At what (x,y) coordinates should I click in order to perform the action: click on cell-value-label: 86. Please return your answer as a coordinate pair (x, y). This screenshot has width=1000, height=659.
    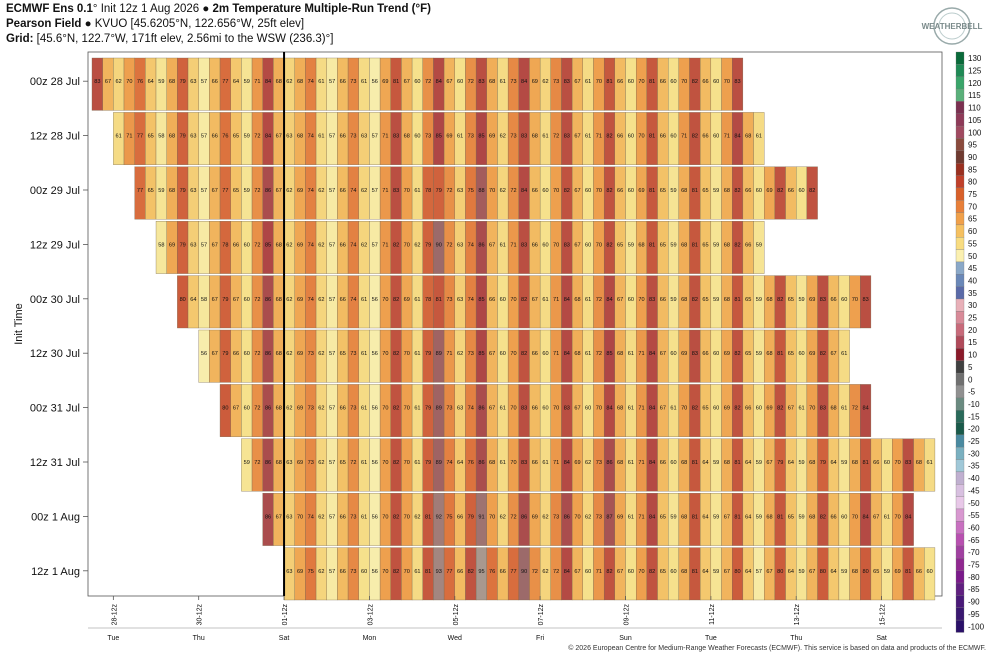
    Looking at the image, I should click on (481, 409).